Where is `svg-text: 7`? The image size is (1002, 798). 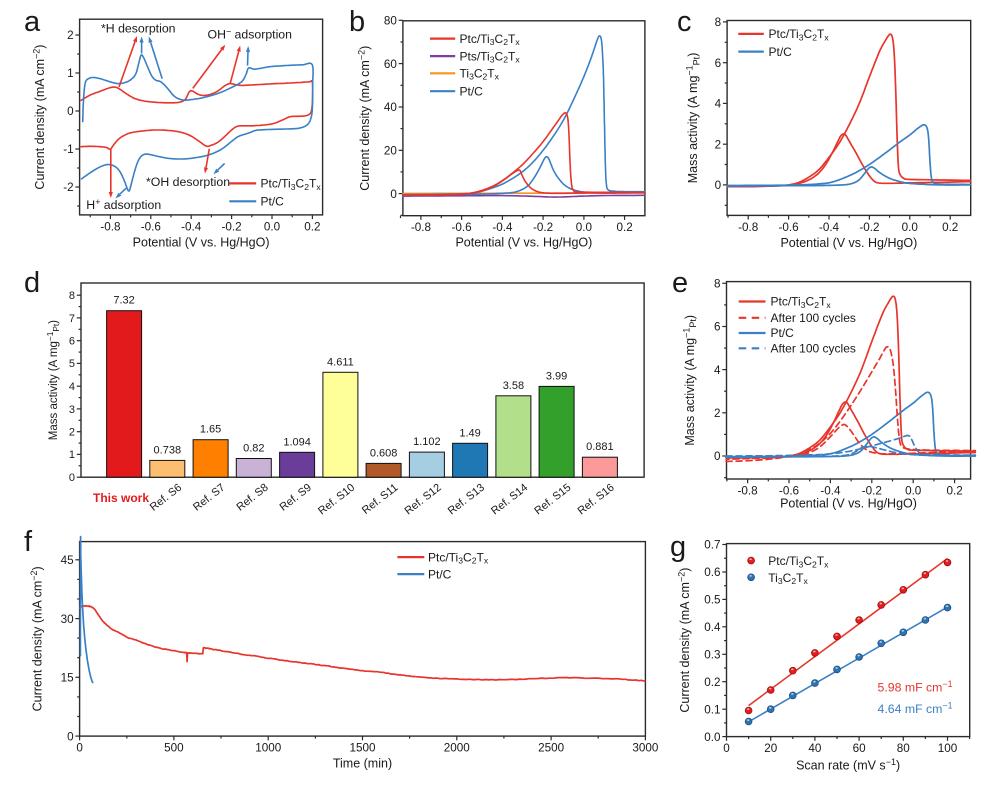 svg-text: 7 is located at coordinates (72, 319).